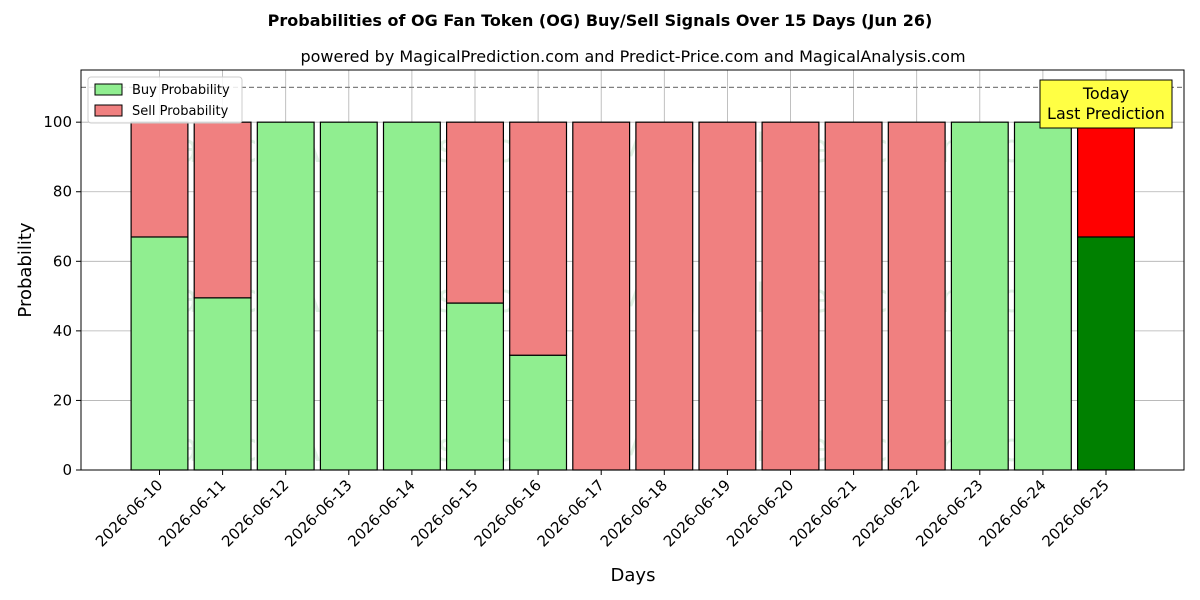 The image size is (1200, 600). What do you see at coordinates (634, 513) in the screenshot?
I see `x-tick-label: 2026-06-18` at bounding box center [634, 513].